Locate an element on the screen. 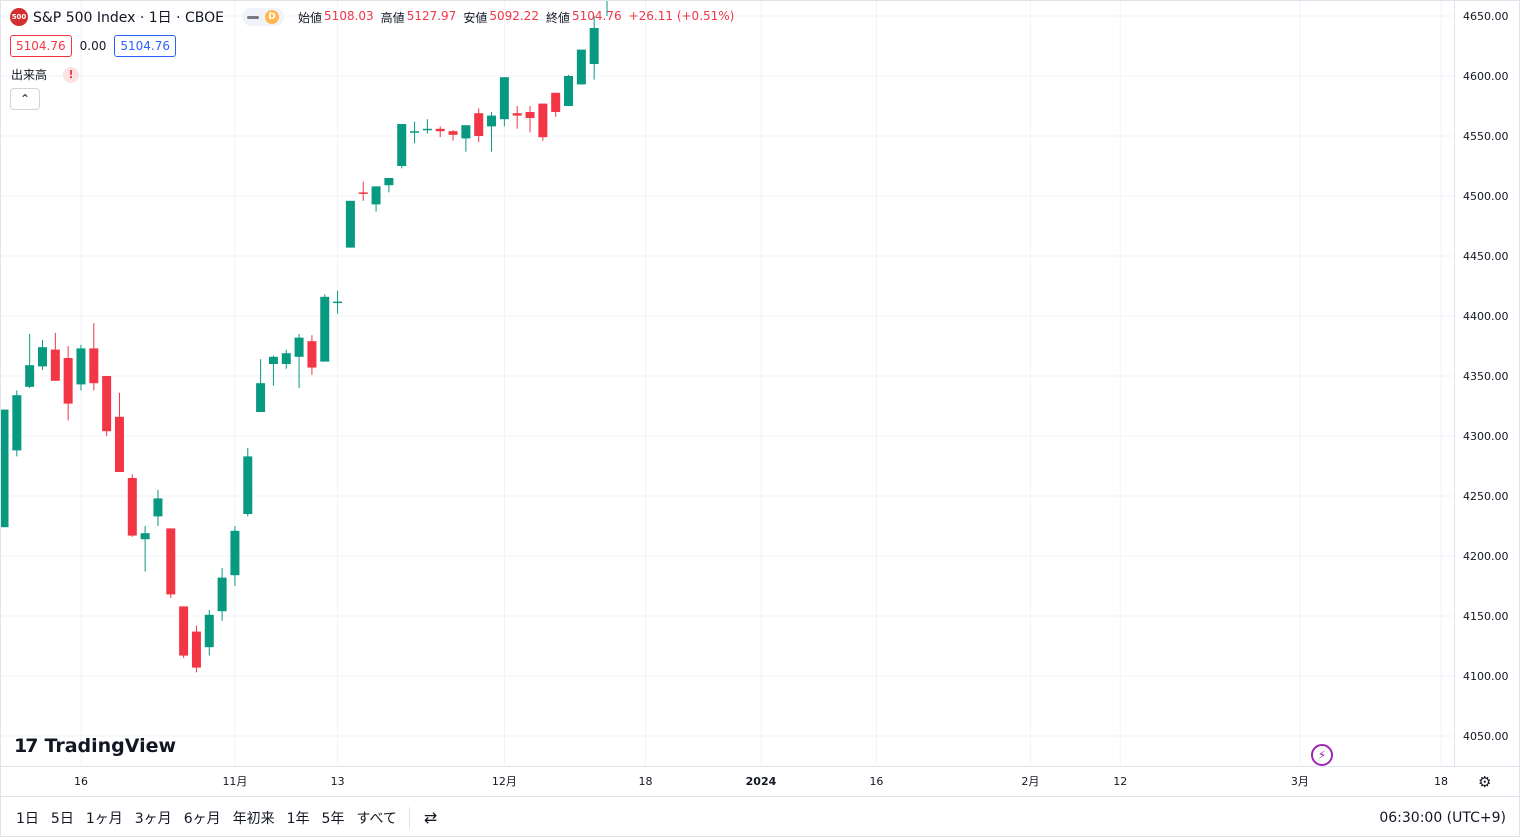 The height and width of the screenshot is (838, 1520). collapse-legend-button: ⌃ is located at coordinates (25, 99).